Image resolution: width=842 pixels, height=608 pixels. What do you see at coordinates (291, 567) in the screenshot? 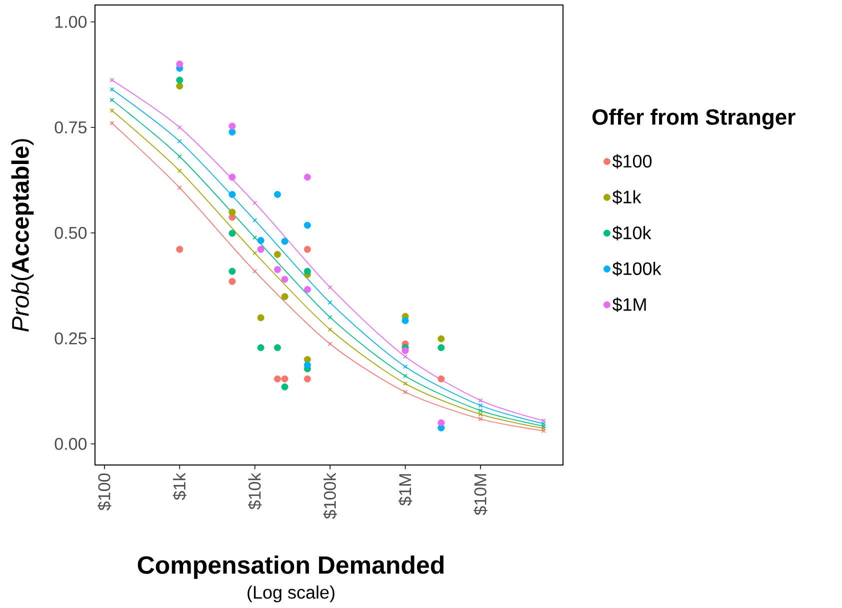
I see `x-axis-title: Compensation Demanded` at bounding box center [291, 567].